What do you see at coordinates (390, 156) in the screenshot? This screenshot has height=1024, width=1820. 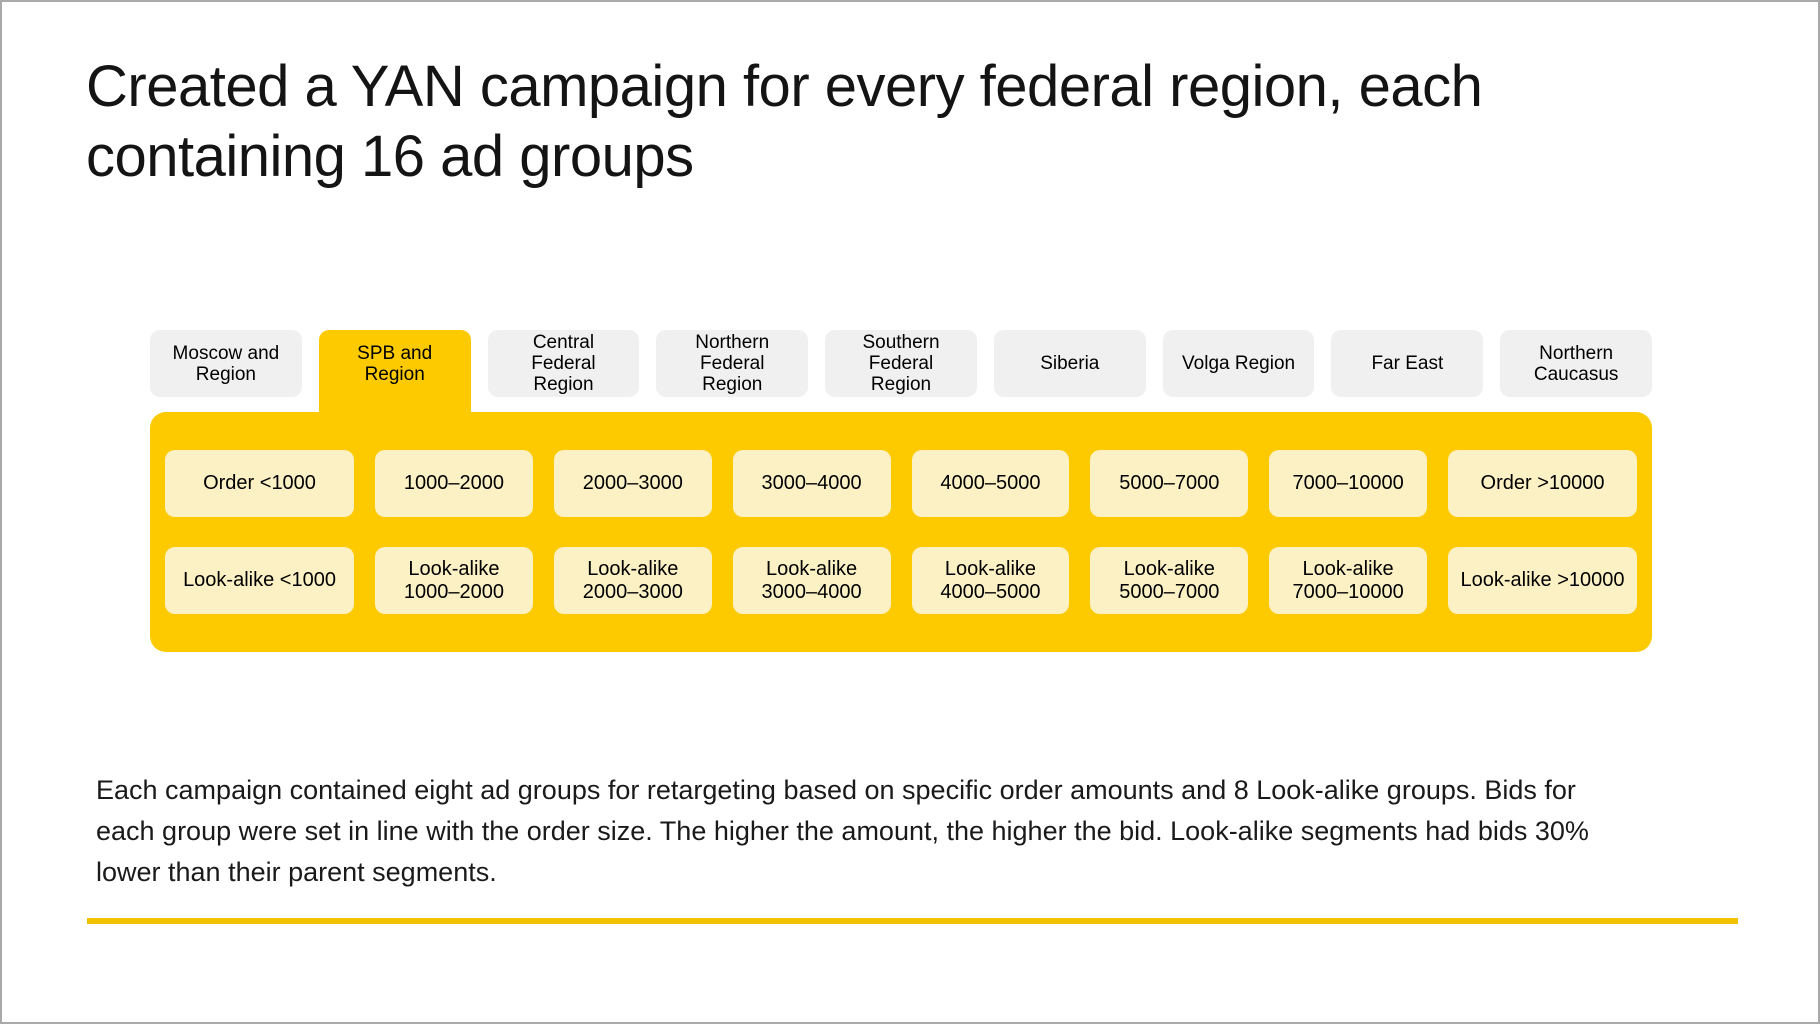 I see `page-title-line-2: containing 16 ad groups` at bounding box center [390, 156].